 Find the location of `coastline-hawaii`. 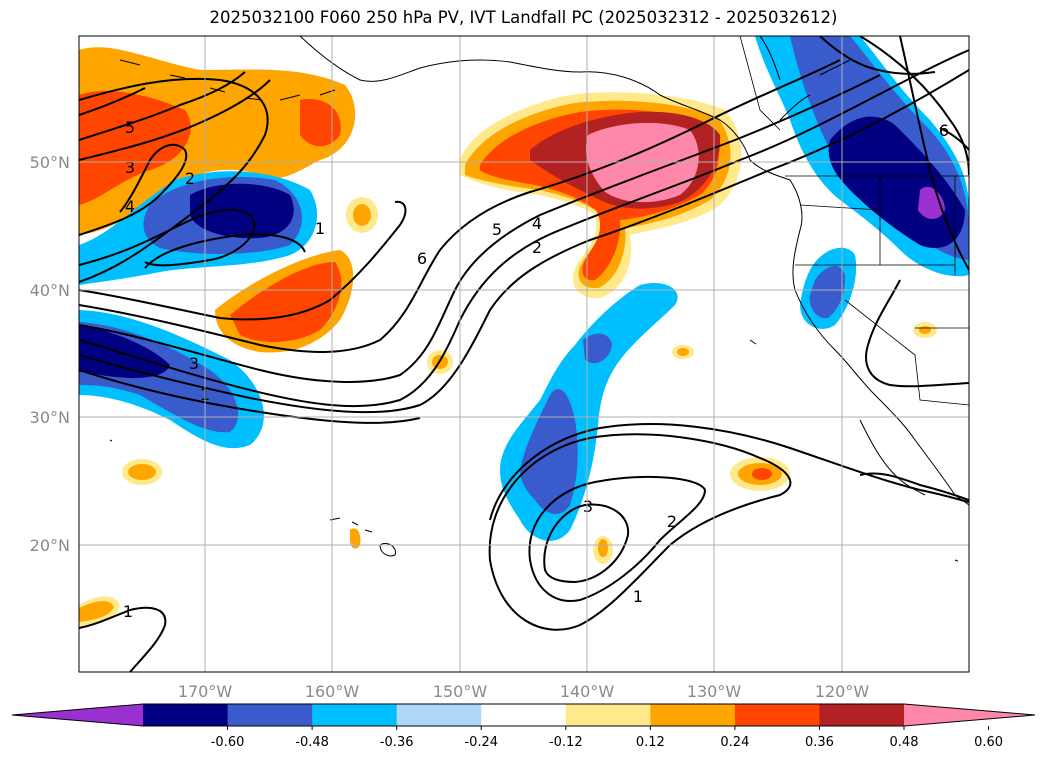

coastline-hawaii is located at coordinates (363, 537).